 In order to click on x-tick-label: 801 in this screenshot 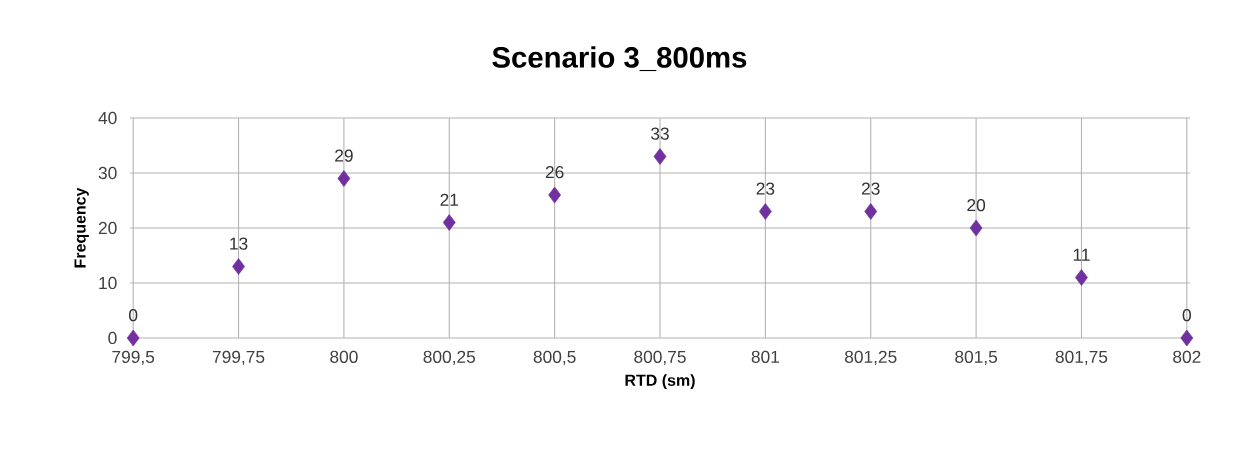, I will do `click(765, 356)`.